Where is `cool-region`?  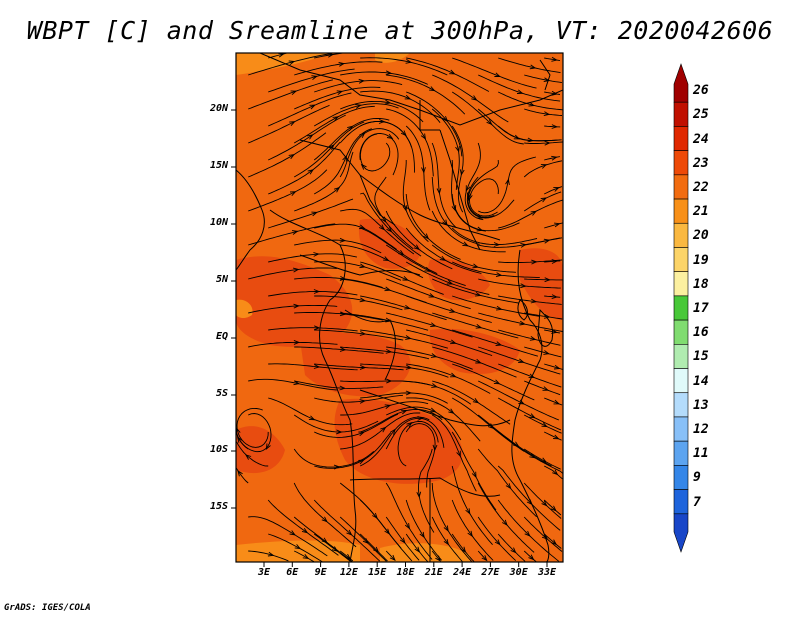
cool-region is located at coordinates (298, 551).